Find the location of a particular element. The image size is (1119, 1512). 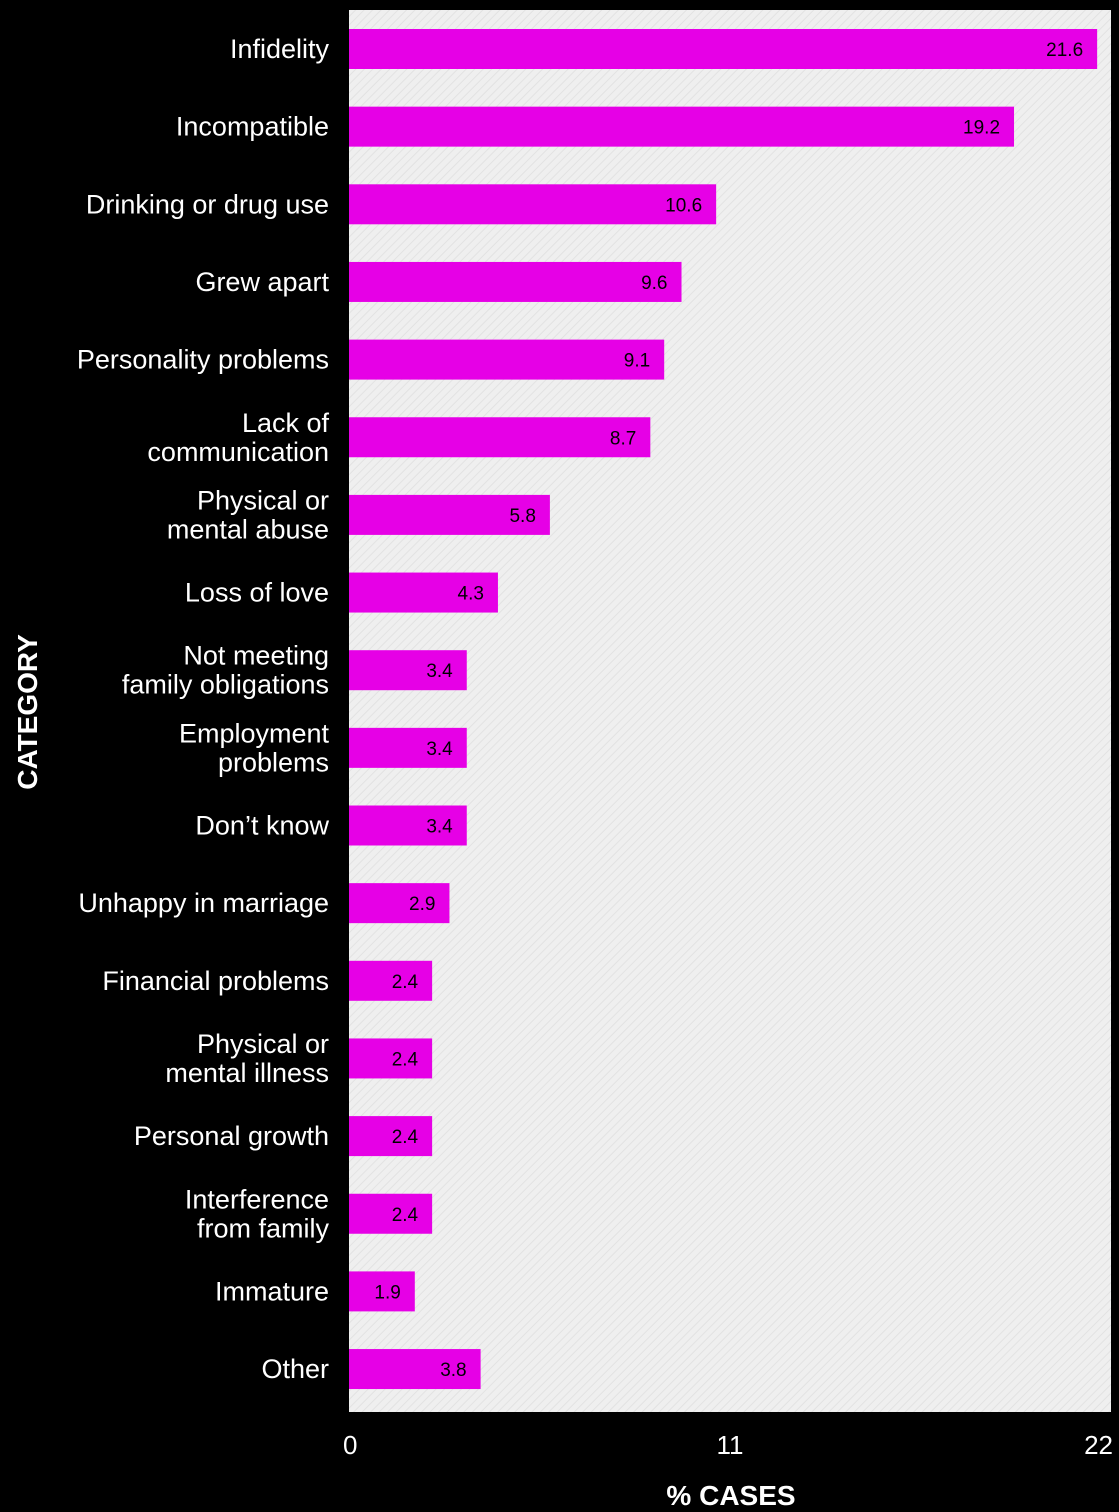

x-tick-labels: 0 11 22 is located at coordinates (728, 1445).